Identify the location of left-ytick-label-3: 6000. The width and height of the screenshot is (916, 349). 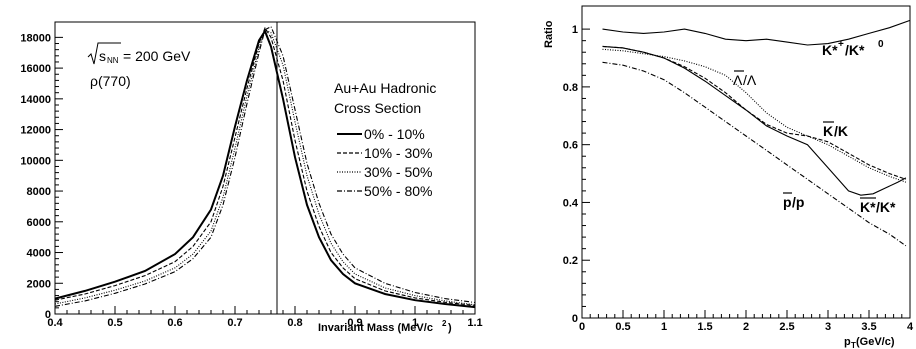
(39, 223).